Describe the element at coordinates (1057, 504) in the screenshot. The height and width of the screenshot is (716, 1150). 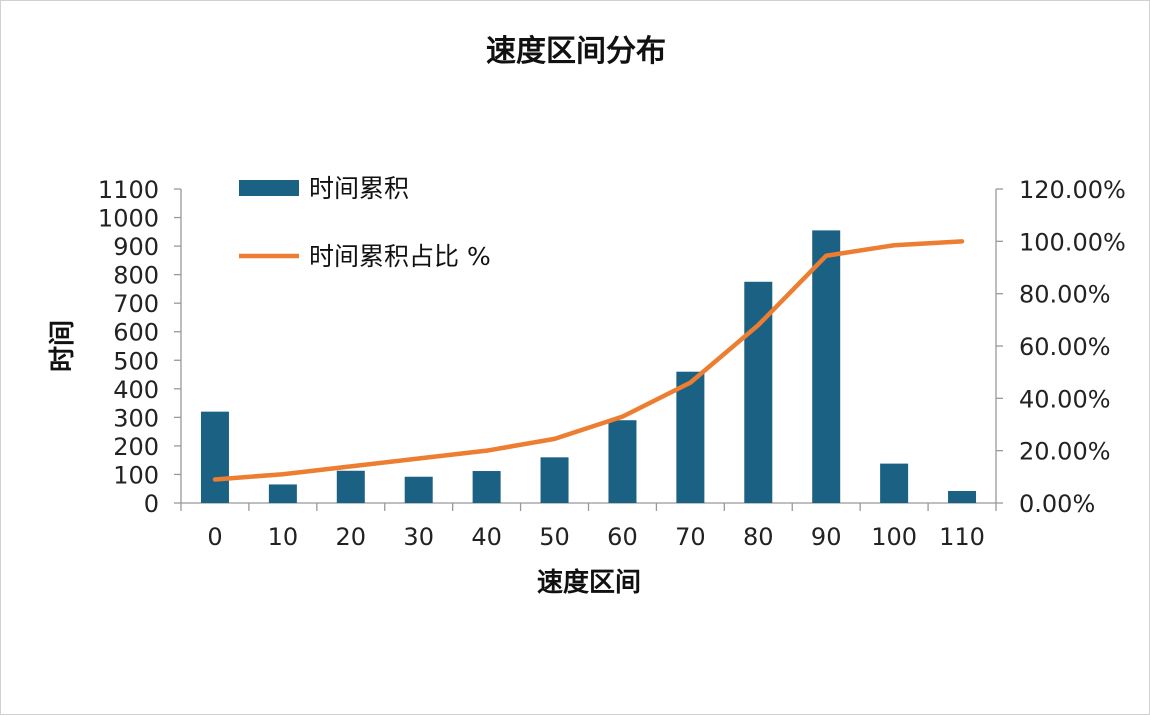
I see `y2-tick-label: 0.00%` at that location.